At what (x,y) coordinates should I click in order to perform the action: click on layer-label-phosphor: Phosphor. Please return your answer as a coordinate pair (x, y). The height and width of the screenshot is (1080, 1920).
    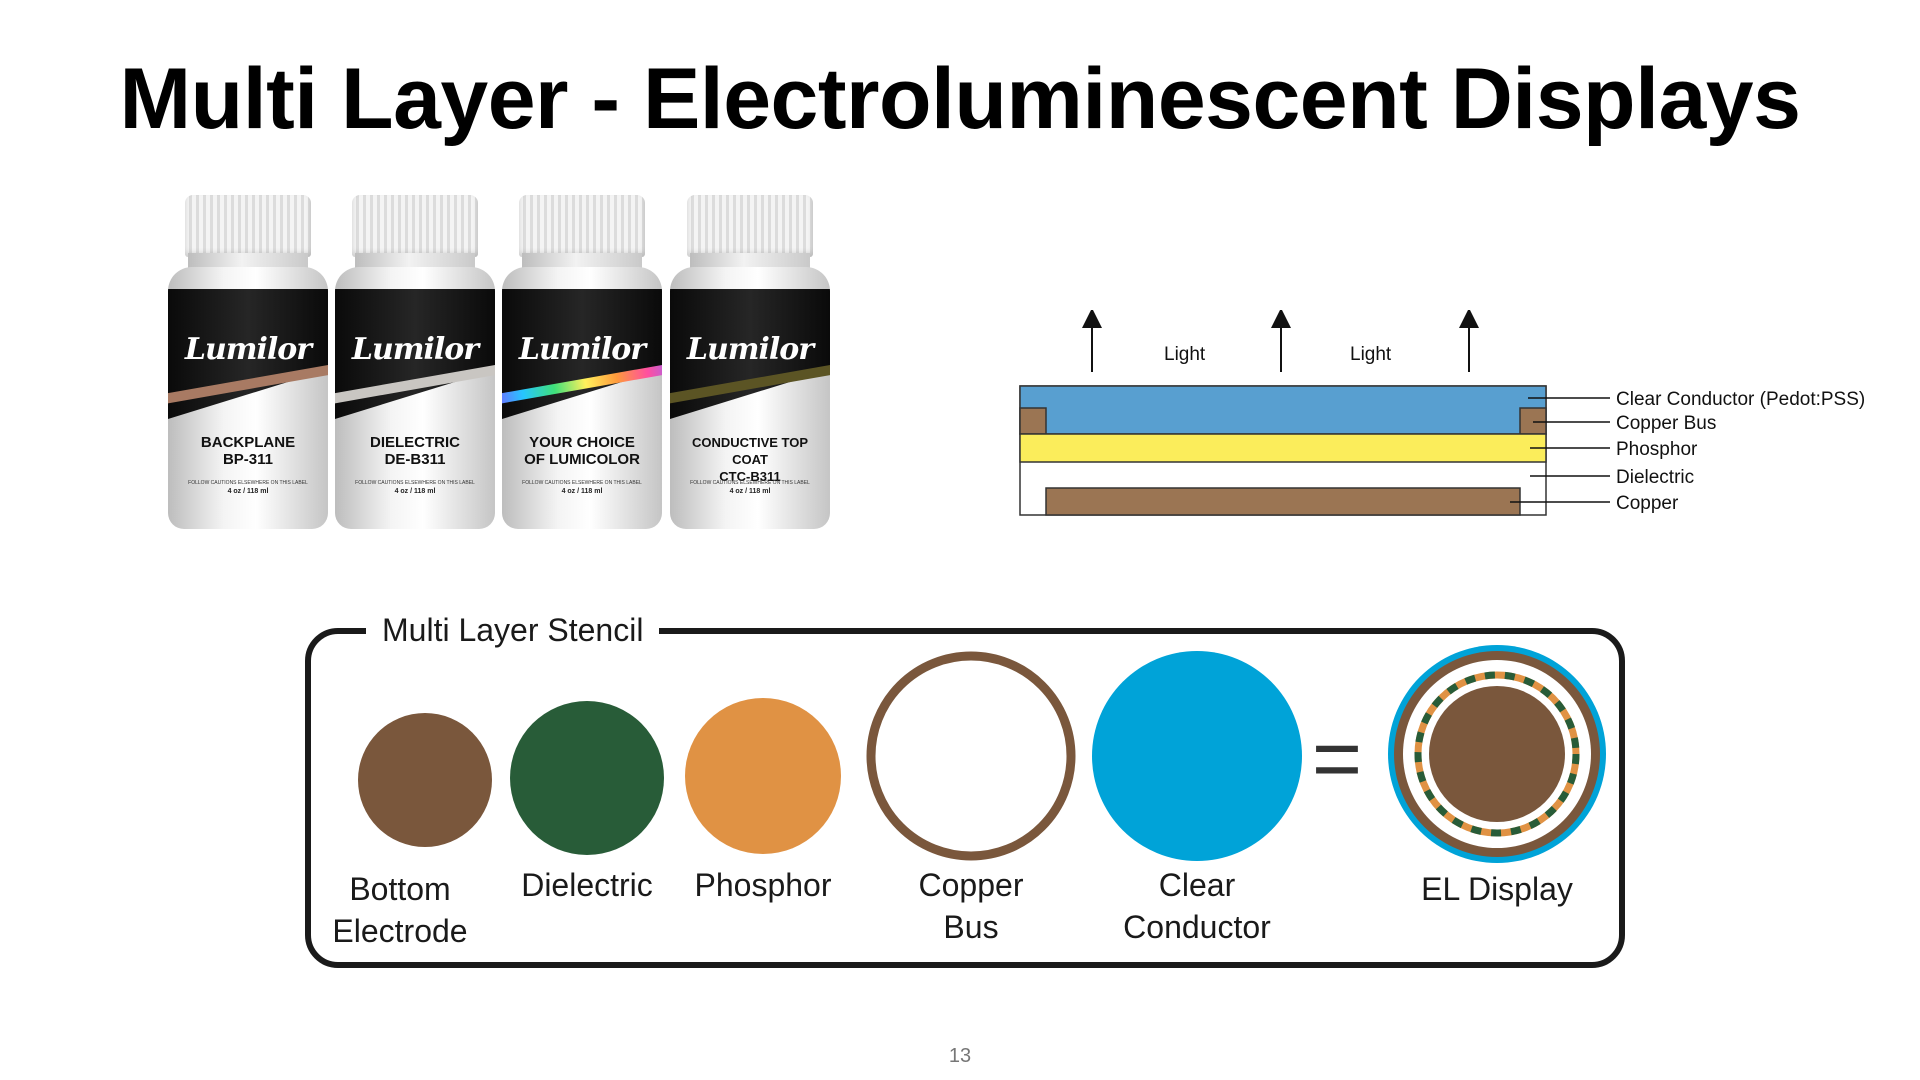
    Looking at the image, I should click on (1657, 449).